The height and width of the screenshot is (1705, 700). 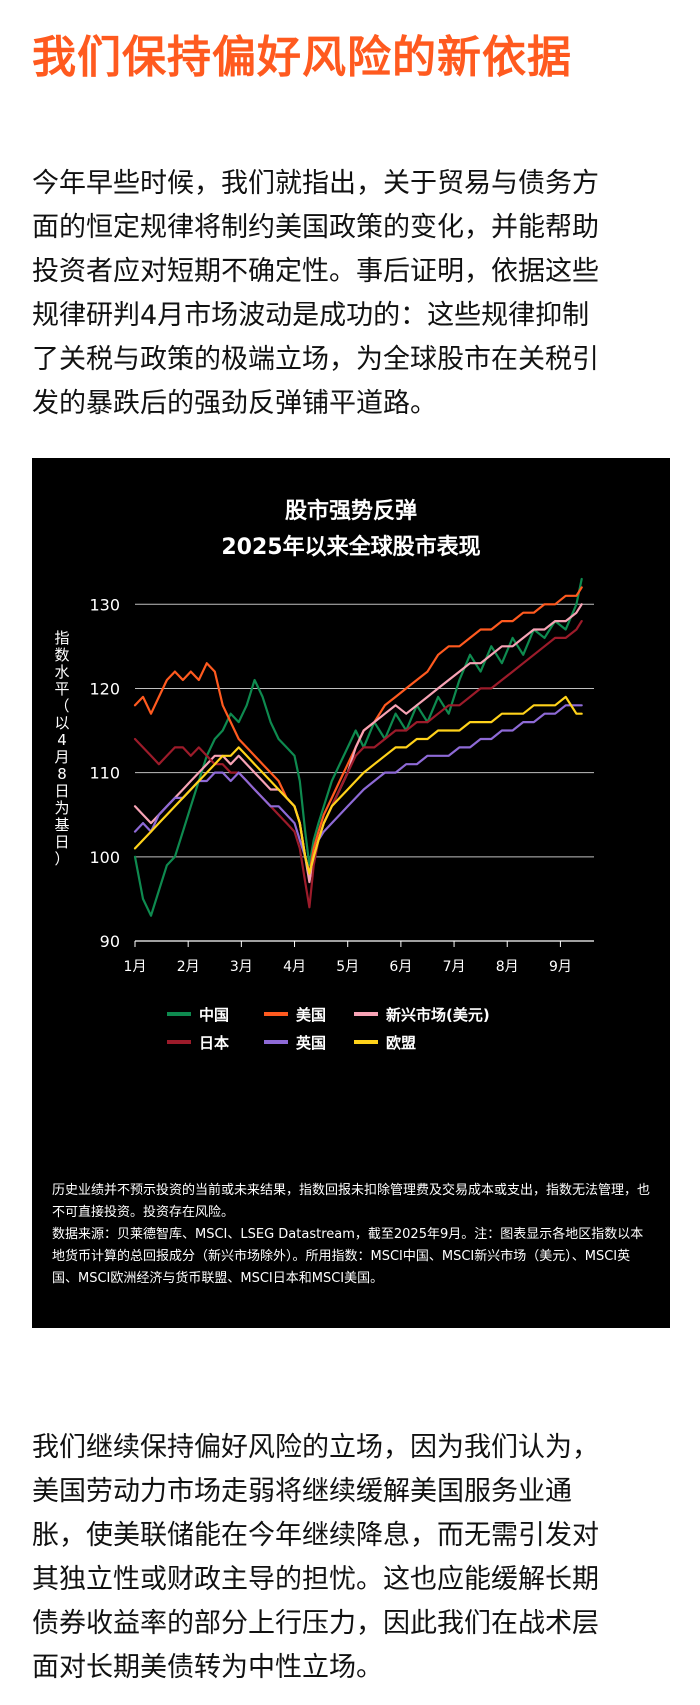 I want to click on headline: 我们保持偏好风险的新依据, so click(x=302, y=57).